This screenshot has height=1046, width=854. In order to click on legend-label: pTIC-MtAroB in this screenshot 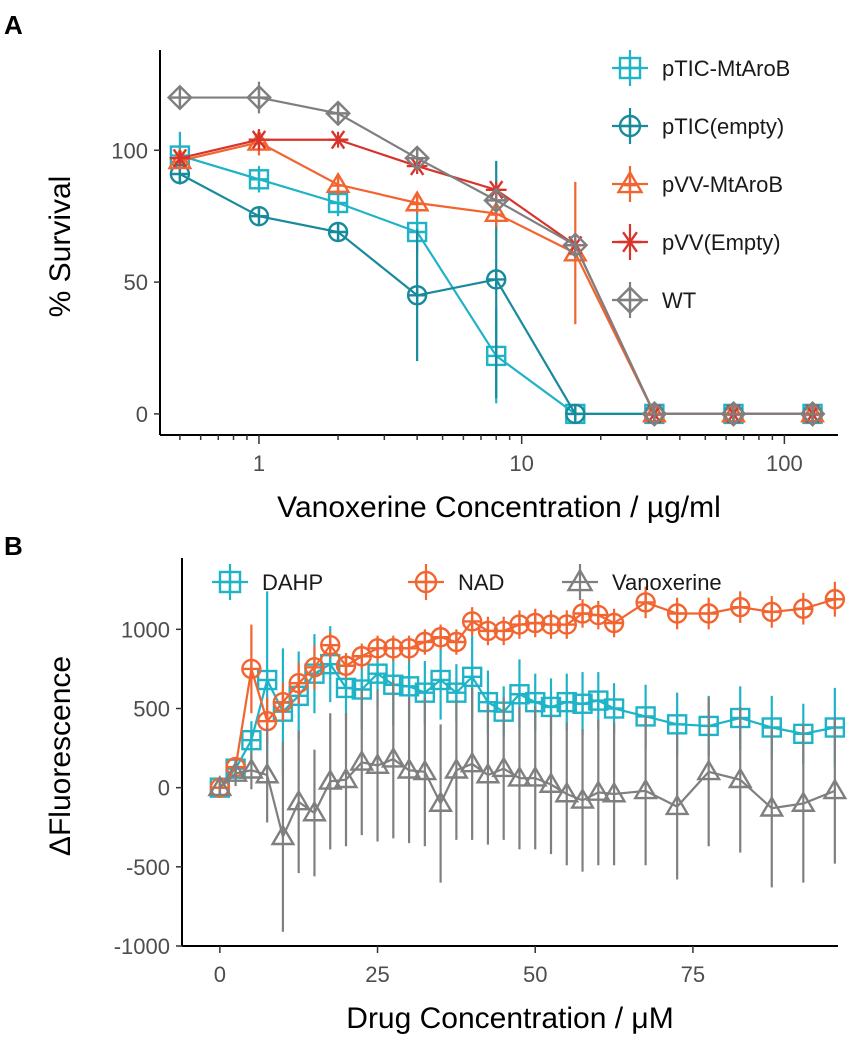, I will do `click(726, 68)`.